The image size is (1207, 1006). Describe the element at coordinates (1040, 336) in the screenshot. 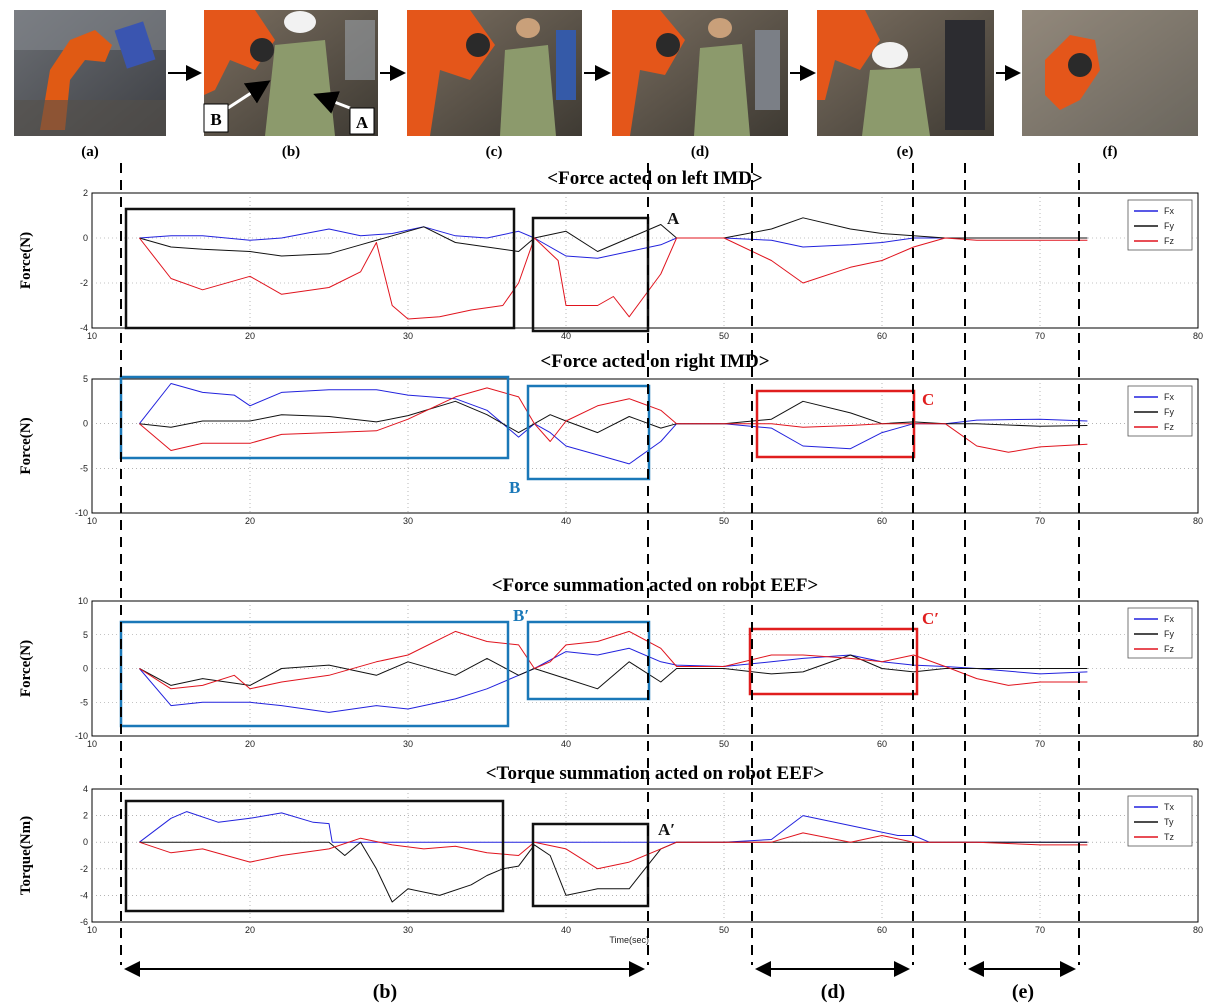

I see `x-tick-label: 70` at that location.